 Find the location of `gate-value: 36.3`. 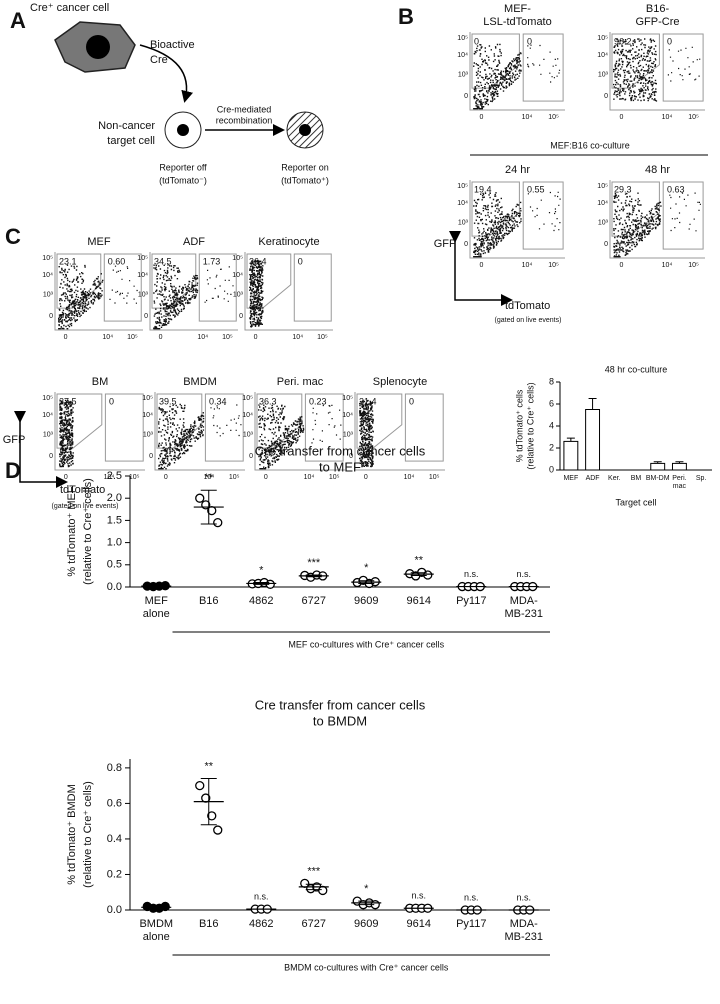

gate-value: 36.3 is located at coordinates (268, 401).